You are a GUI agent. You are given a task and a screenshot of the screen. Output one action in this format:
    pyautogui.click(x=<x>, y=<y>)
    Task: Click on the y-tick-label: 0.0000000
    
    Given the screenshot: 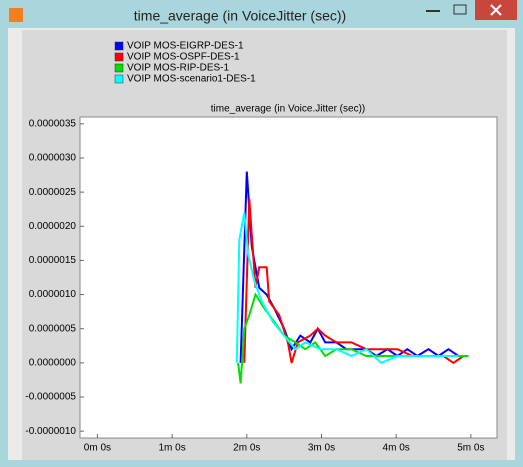 What is the action you would take?
    pyautogui.click(x=53, y=363)
    